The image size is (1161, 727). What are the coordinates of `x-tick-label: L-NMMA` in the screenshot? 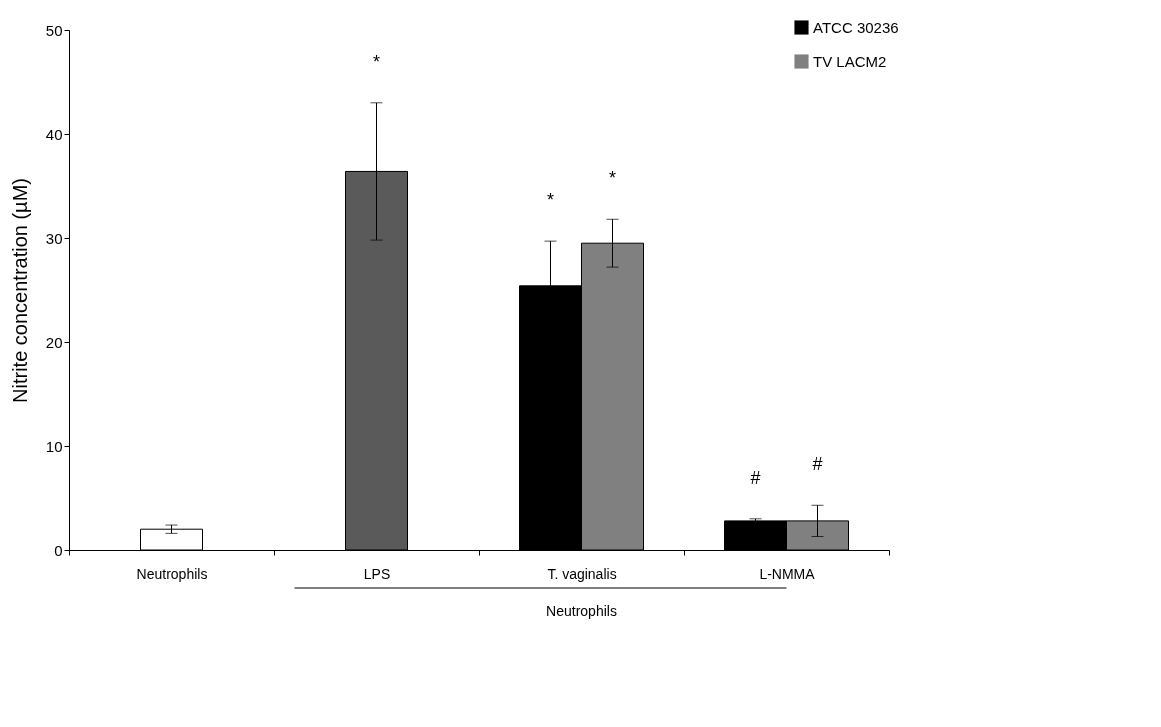 It's located at (787, 573).